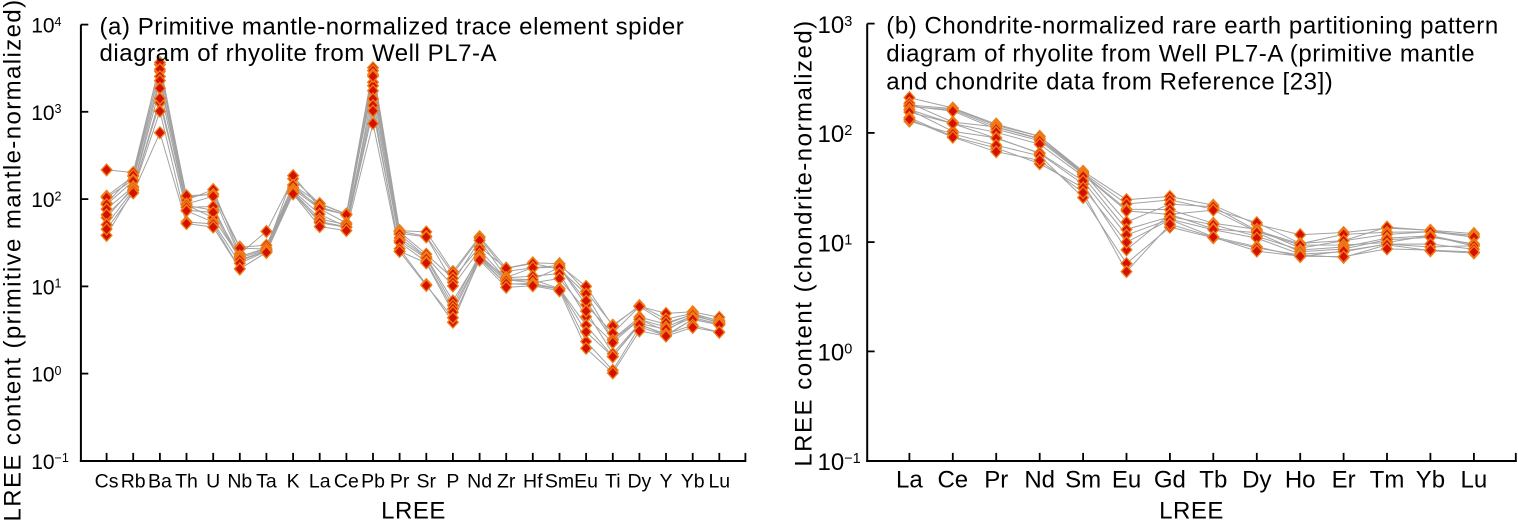 Image resolution: width=1518 pixels, height=526 pixels. What do you see at coordinates (293, 482) in the screenshot?
I see `svg-text: K` at bounding box center [293, 482].